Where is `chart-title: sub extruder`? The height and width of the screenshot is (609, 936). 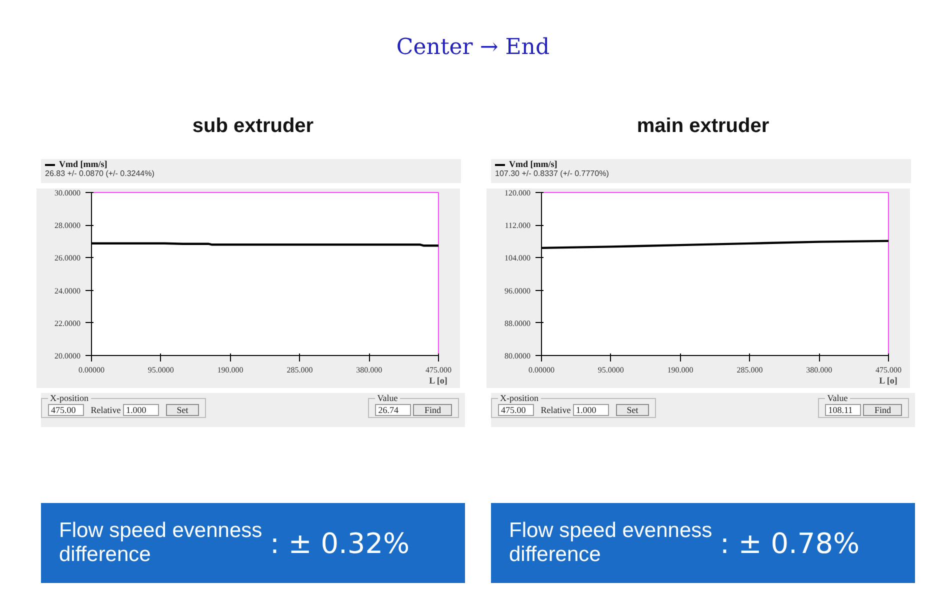
chart-title: sub extruder is located at coordinates (253, 126).